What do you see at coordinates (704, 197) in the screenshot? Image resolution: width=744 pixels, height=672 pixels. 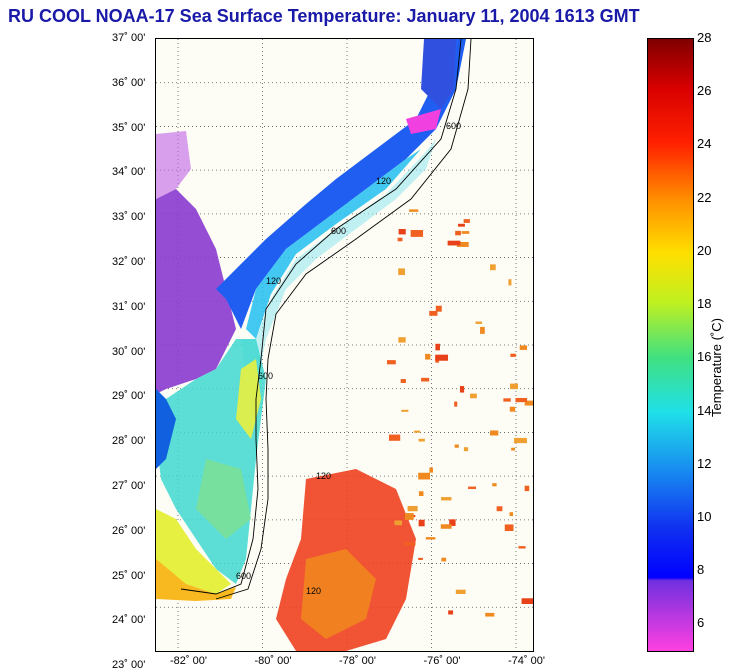 I see `colorbar-tick-label: 22` at bounding box center [704, 197].